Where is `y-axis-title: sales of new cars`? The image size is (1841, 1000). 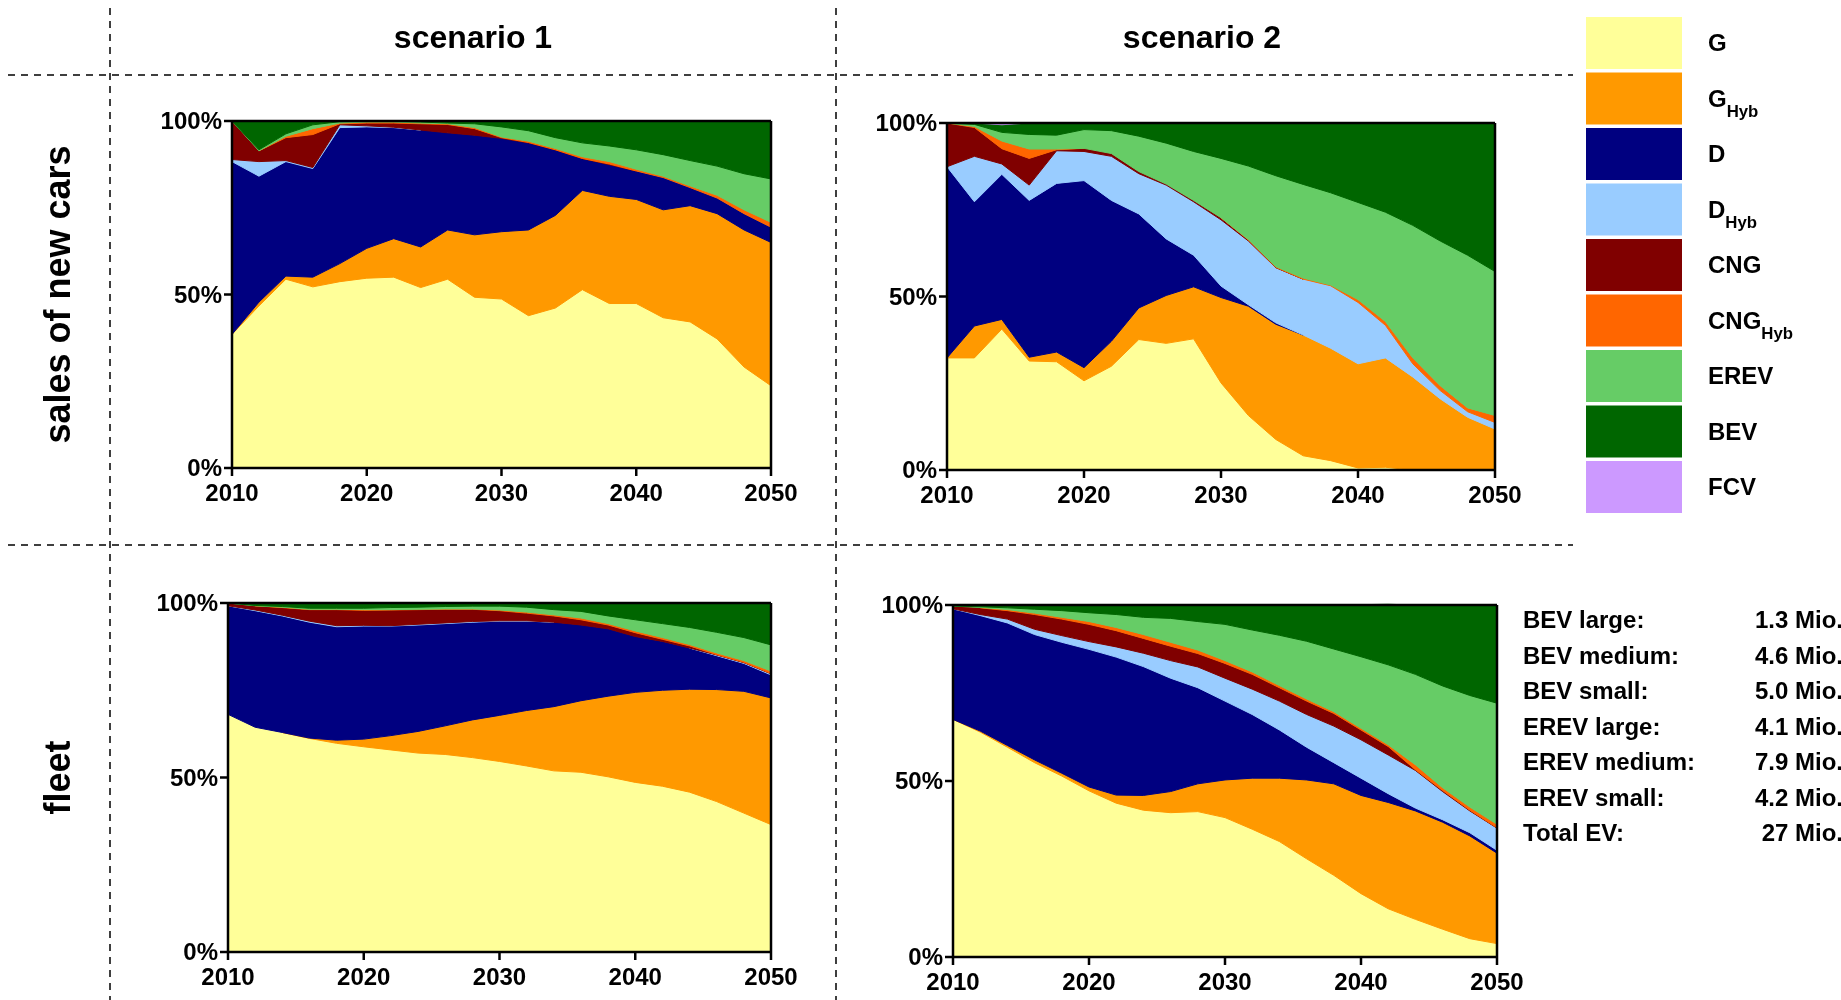
y-axis-title: sales of new cars is located at coordinates (57, 294).